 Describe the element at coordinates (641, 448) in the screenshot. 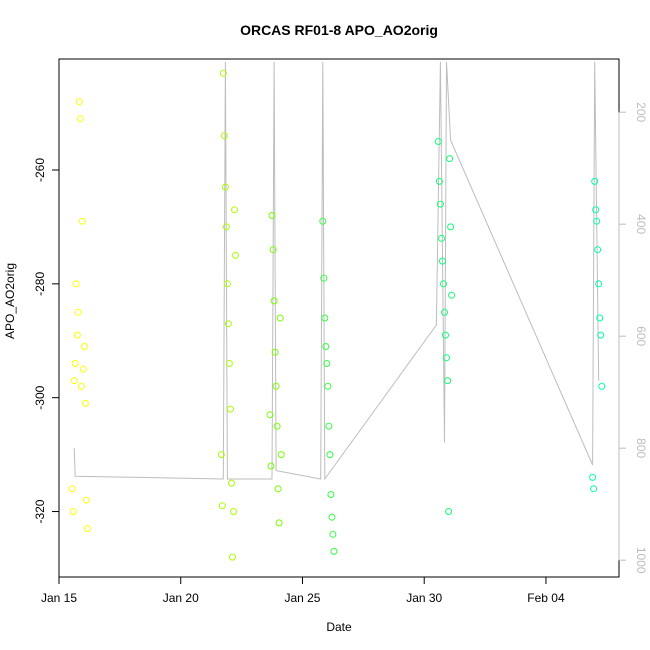

I see `y2-tick-label: 800` at that location.